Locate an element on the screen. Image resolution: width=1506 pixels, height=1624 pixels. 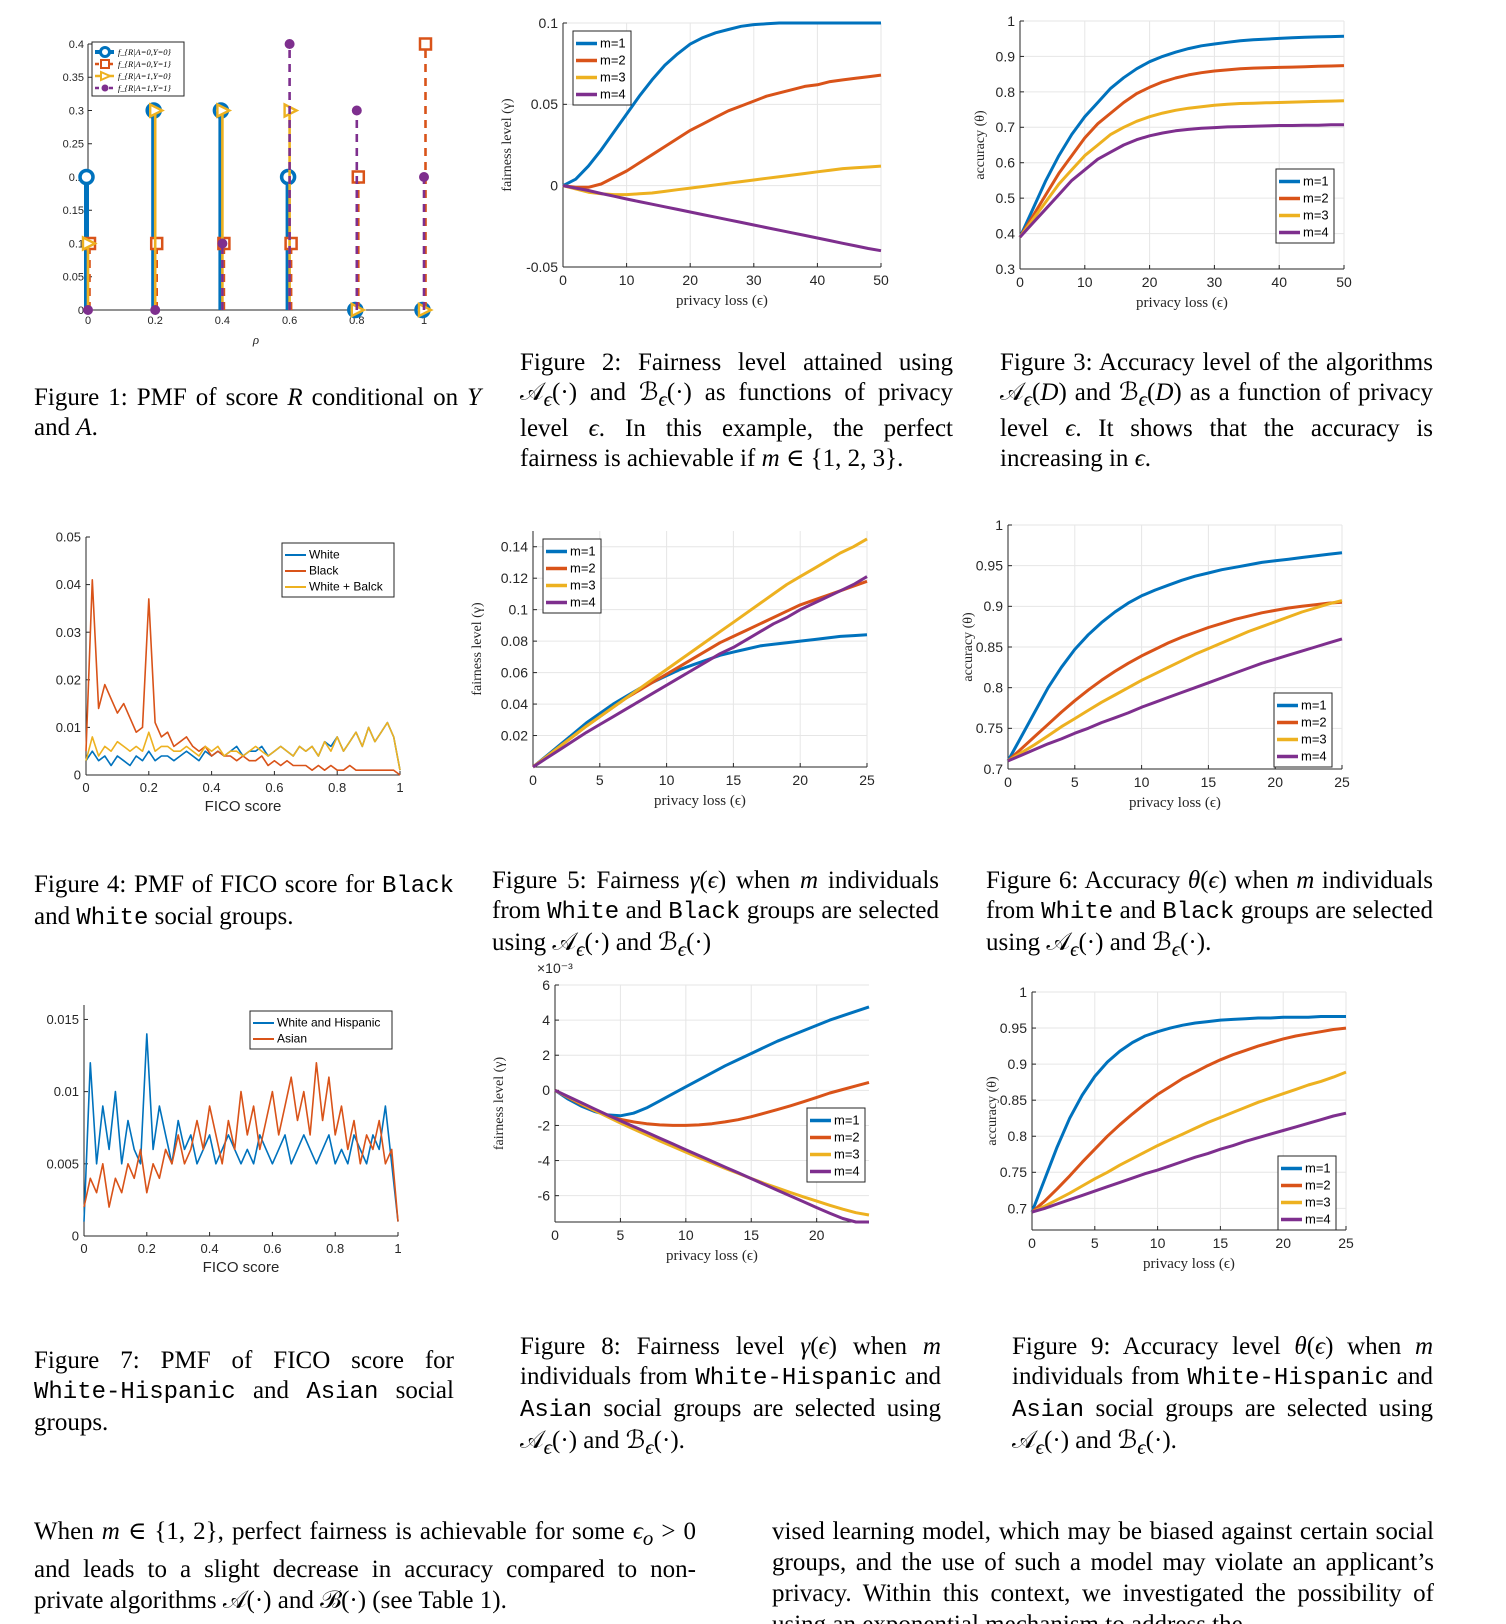
x-tick-label: 0.8 is located at coordinates (335, 1248).